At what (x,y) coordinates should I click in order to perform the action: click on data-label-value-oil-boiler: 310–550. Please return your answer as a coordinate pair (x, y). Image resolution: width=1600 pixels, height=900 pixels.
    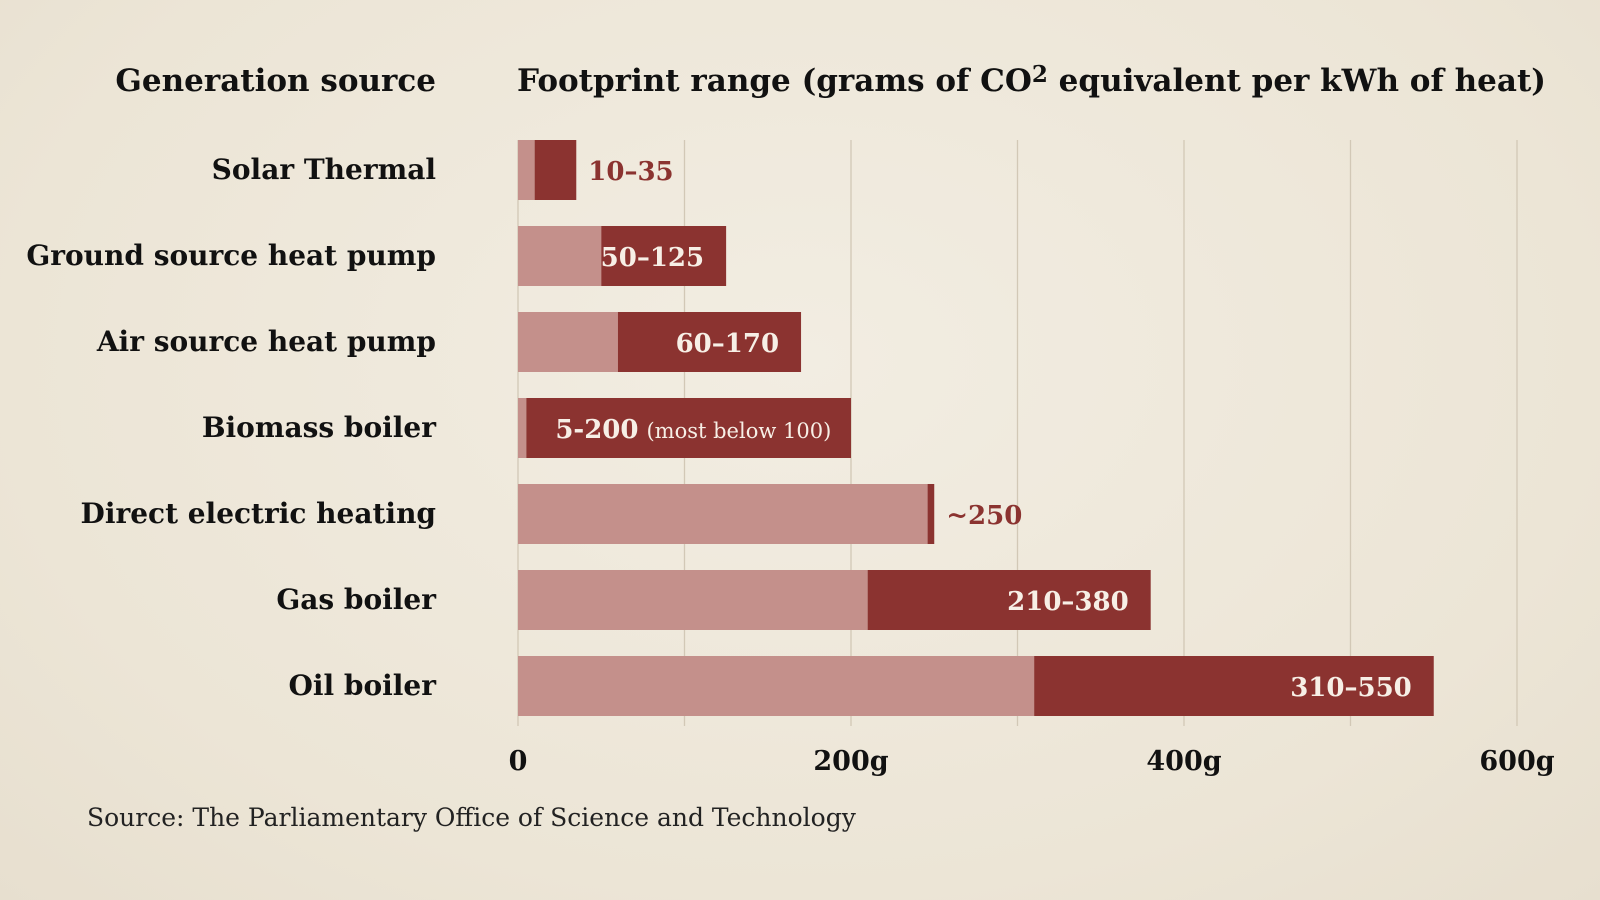
    Looking at the image, I should click on (1351, 688).